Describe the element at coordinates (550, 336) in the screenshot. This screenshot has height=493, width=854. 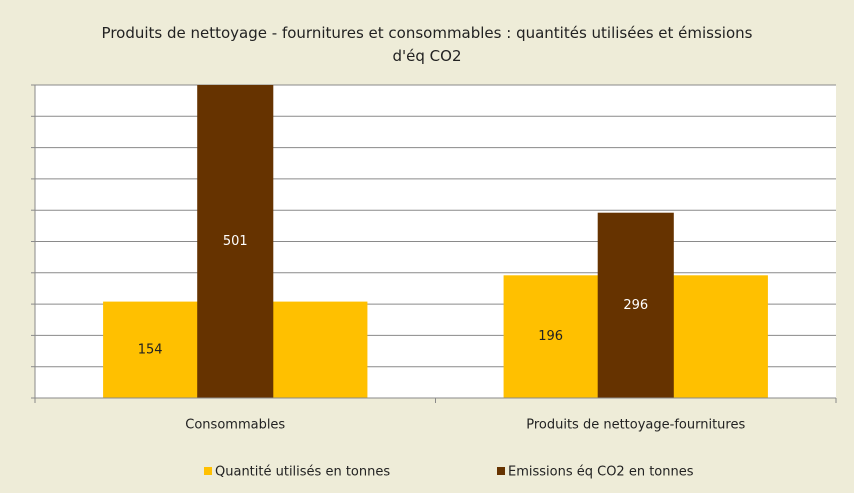
I see `data-label: 196` at that location.